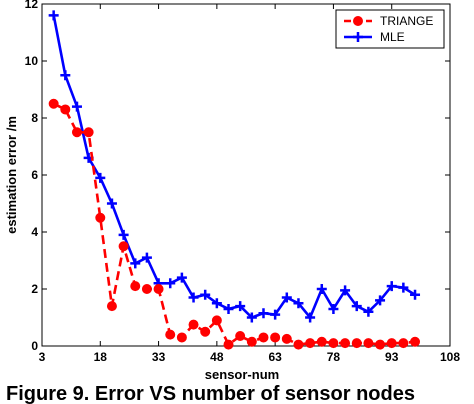  I want to click on x-tick-label: 93, so click(392, 357).